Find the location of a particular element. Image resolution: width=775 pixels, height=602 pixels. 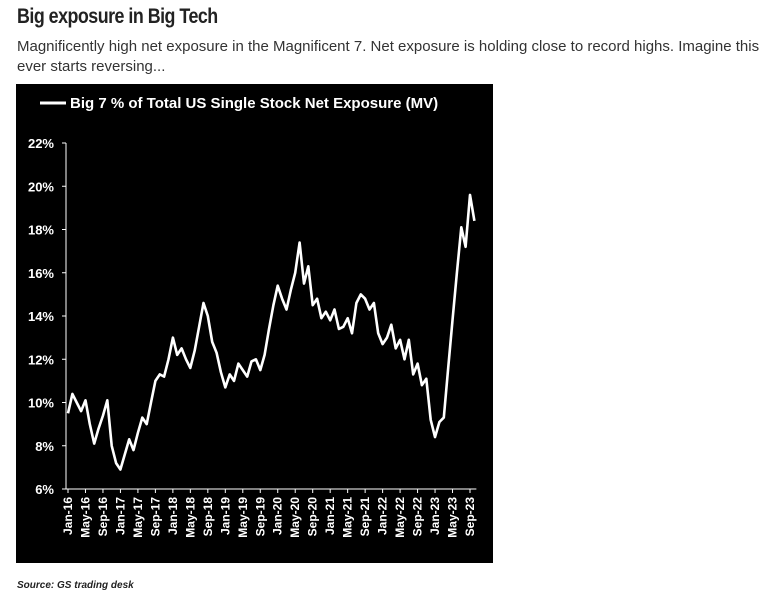

y-tick-label: 22% is located at coordinates (41, 143).